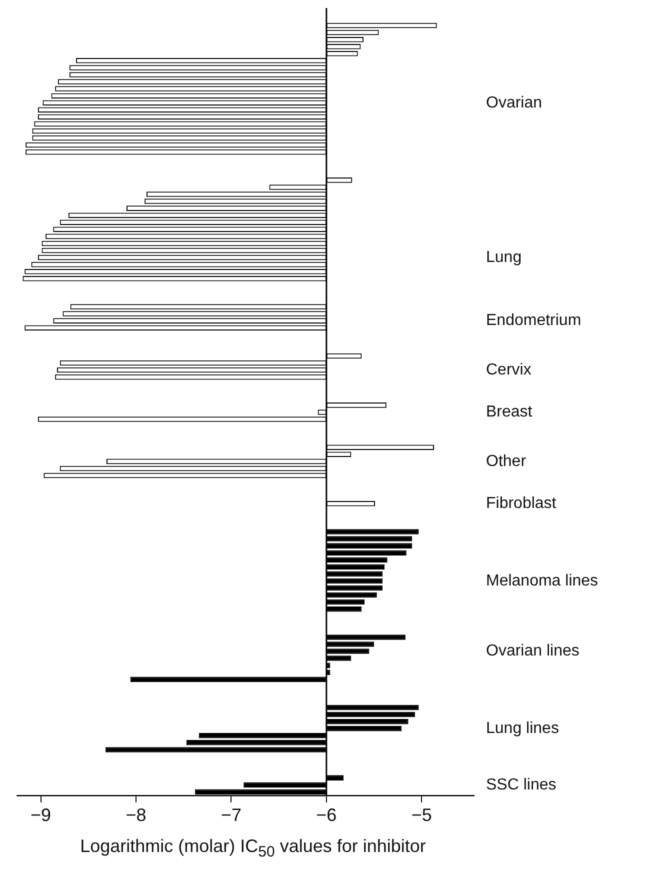 Image resolution: width=647 pixels, height=873 pixels. What do you see at coordinates (509, 369) in the screenshot?
I see `y-tick-label: Cervix` at bounding box center [509, 369].